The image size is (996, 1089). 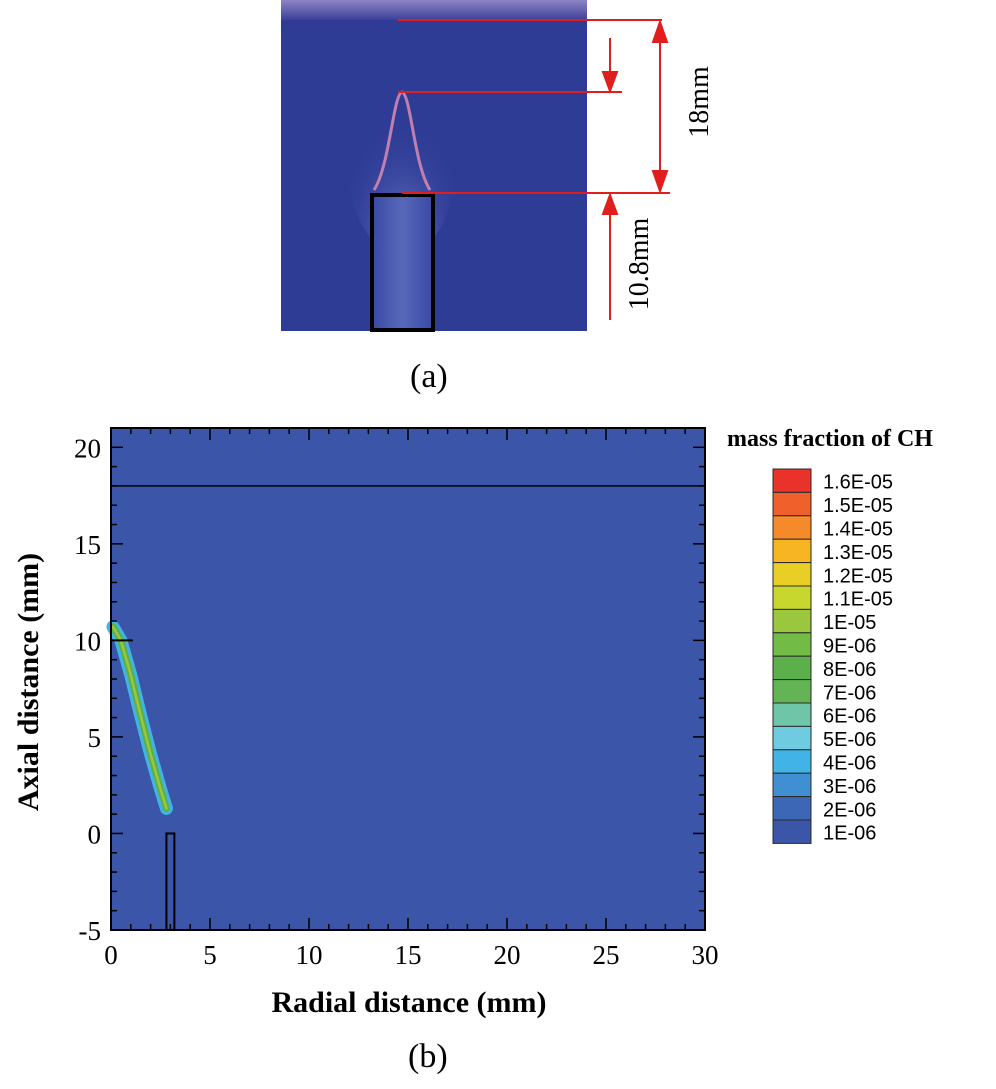 What do you see at coordinates (858, 530) in the screenshot?
I see `legend-level-label: 1.4E-05` at bounding box center [858, 530].